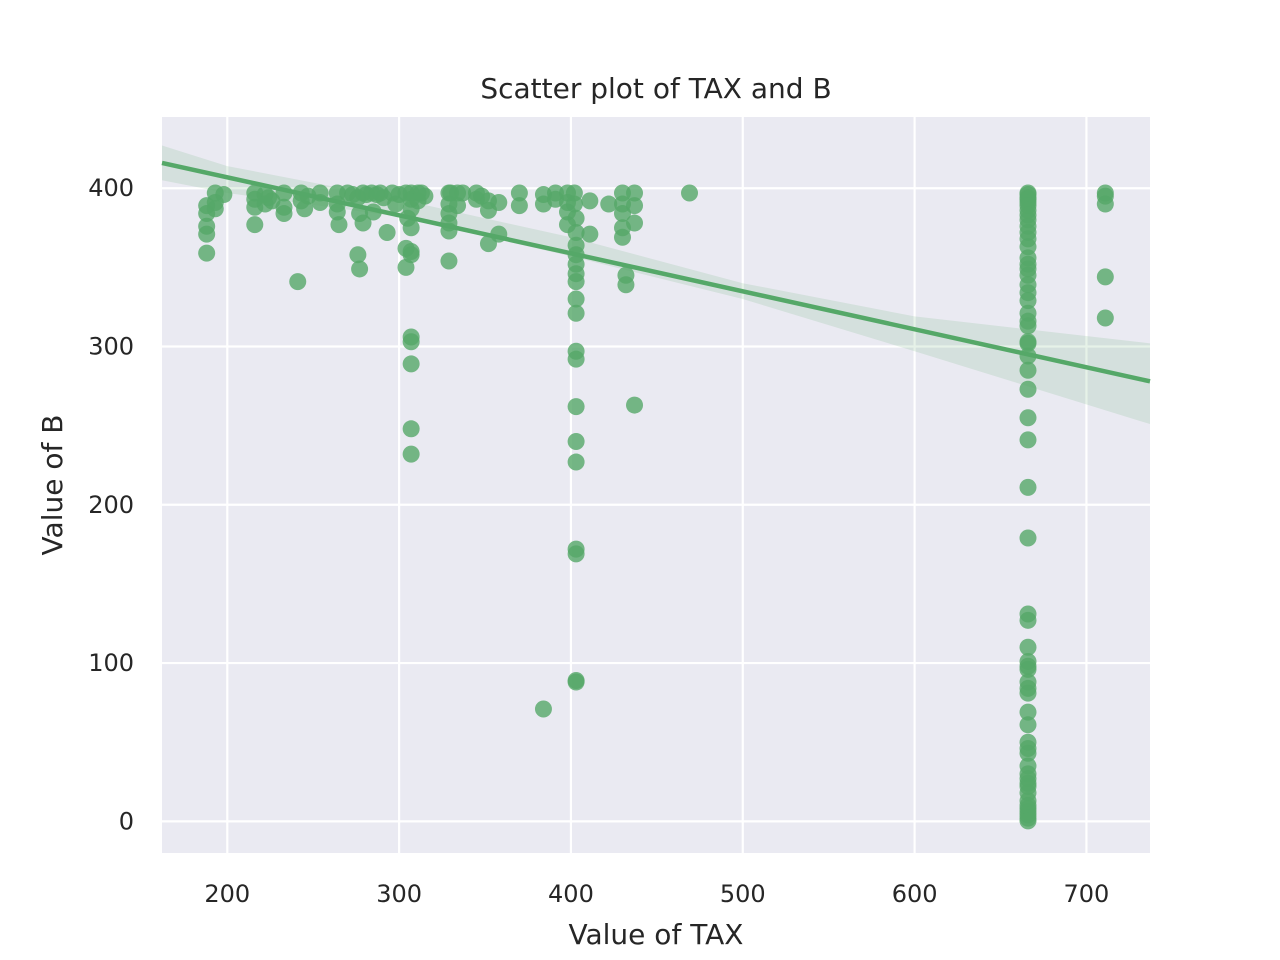  Describe the element at coordinates (52, 485) in the screenshot. I see `y-axis-title: Value of B` at that location.